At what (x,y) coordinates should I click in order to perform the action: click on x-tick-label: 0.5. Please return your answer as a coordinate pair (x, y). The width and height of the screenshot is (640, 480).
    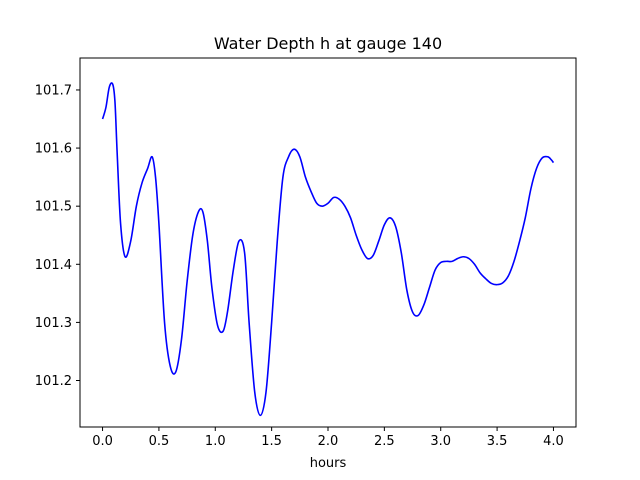
    Looking at the image, I should click on (159, 441).